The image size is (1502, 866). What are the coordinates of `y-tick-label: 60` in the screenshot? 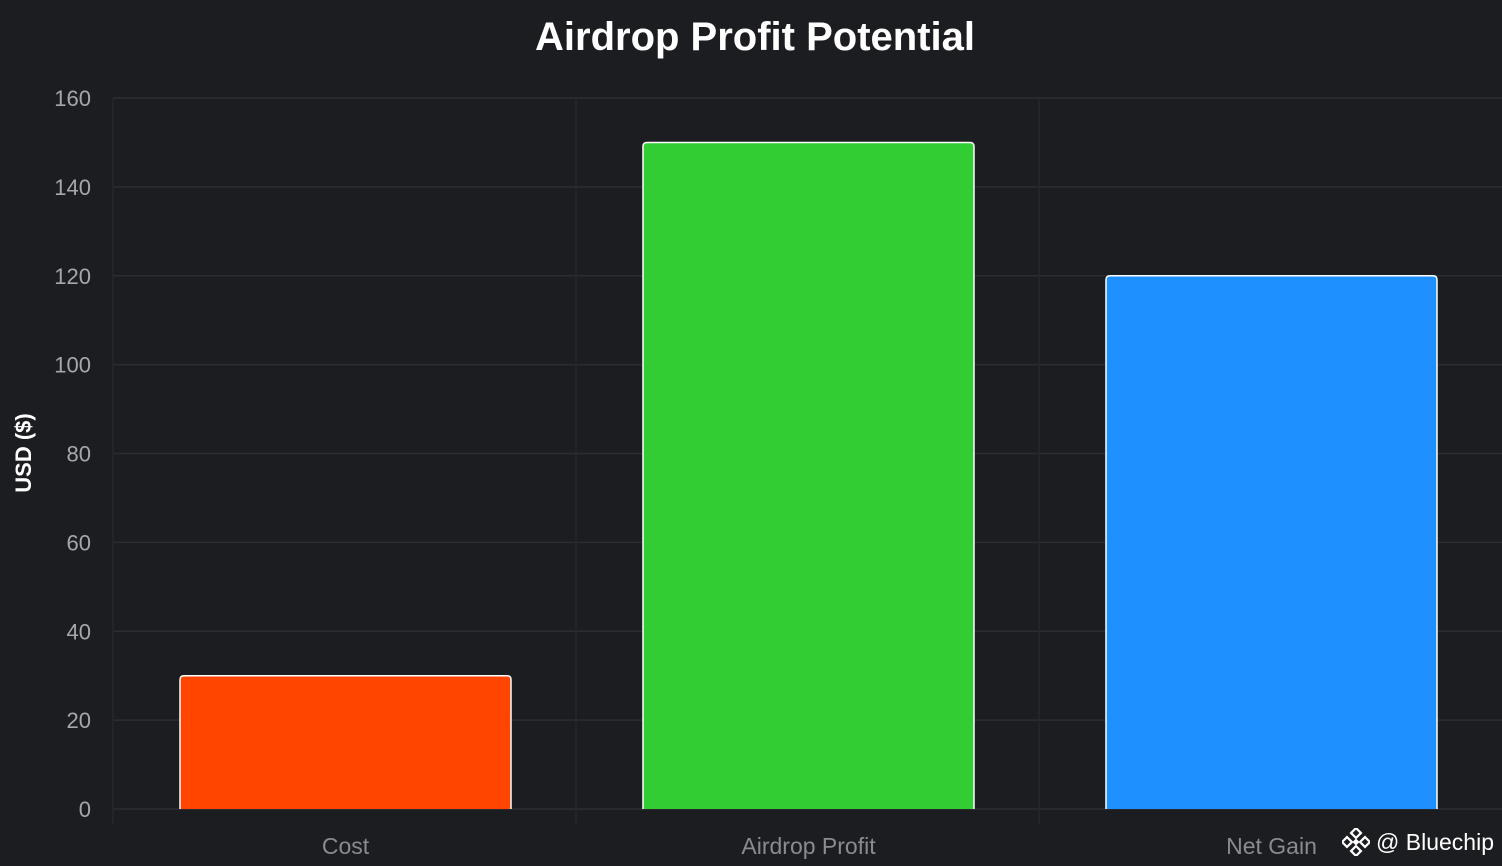 It's located at (79, 542).